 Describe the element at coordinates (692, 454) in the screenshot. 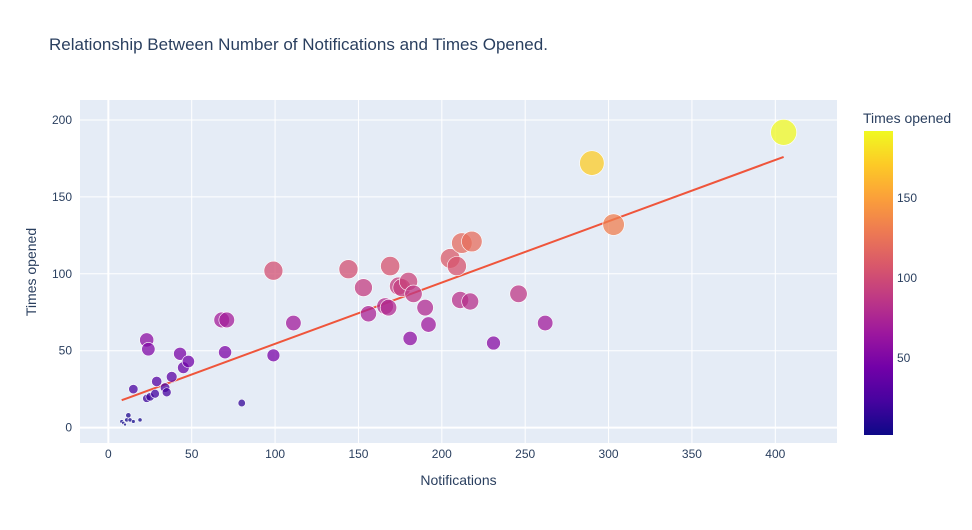

I see `x-tick-label: 350` at that location.